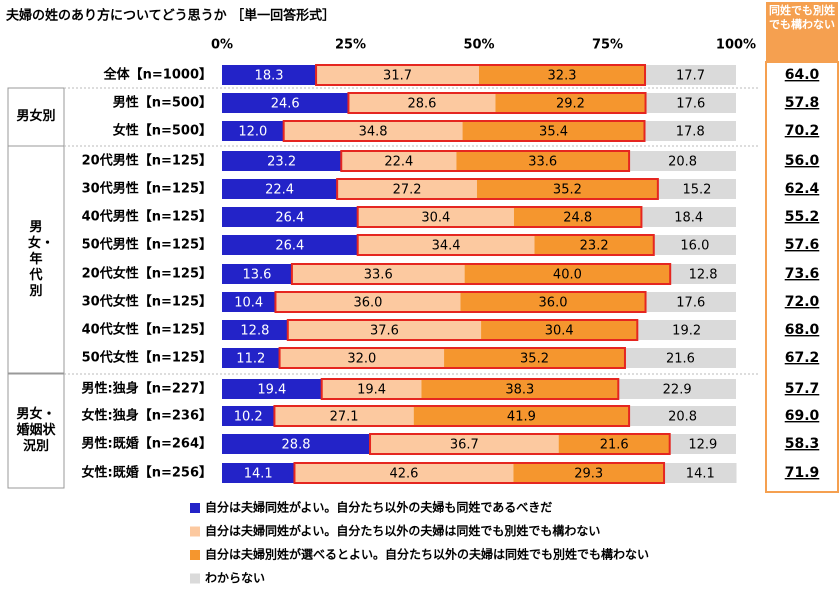 The image size is (840, 592). Describe the element at coordinates (147, 217) in the screenshot. I see `category-label: 40代男性【n=125】` at that location.